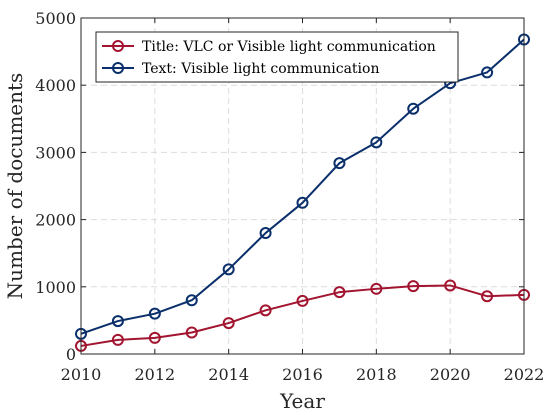 The image size is (550, 415). Describe the element at coordinates (55, 220) in the screenshot. I see `y-tick-label: 2000` at that location.